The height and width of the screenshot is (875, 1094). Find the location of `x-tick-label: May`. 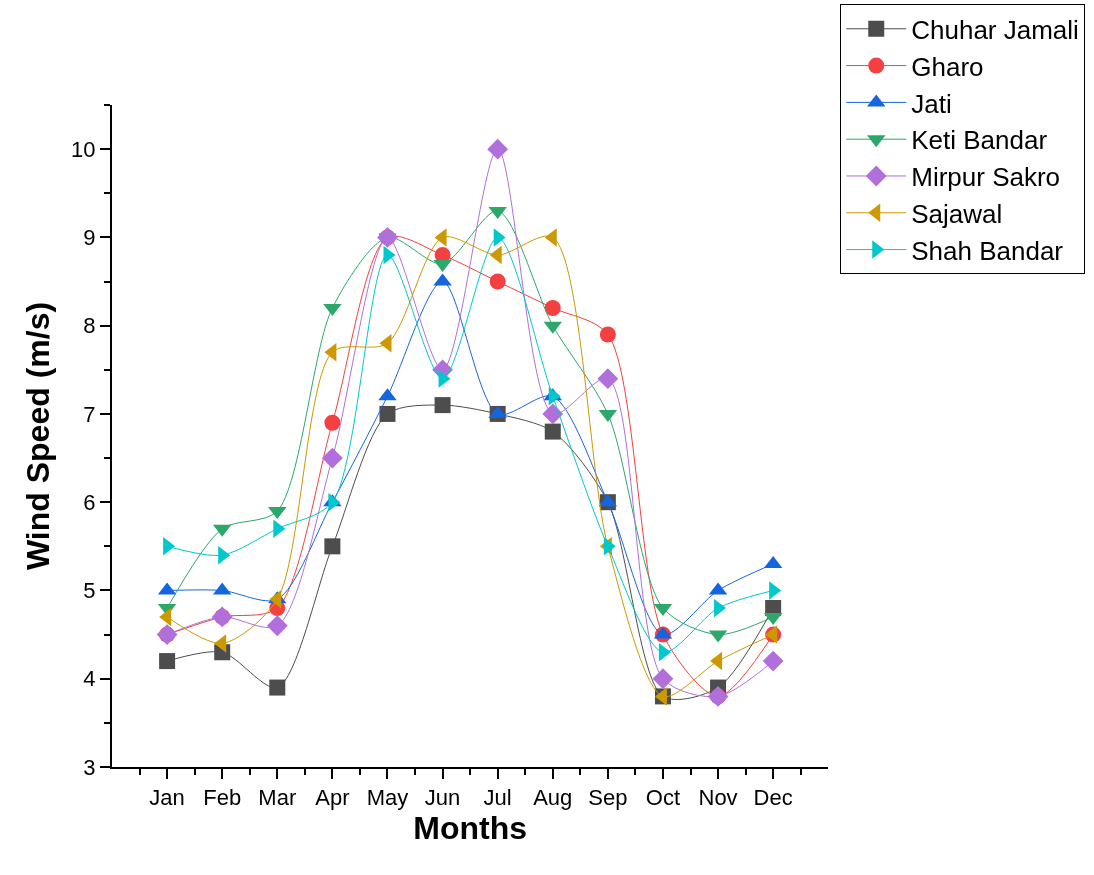

x-tick-label: May is located at coordinates (387, 798).